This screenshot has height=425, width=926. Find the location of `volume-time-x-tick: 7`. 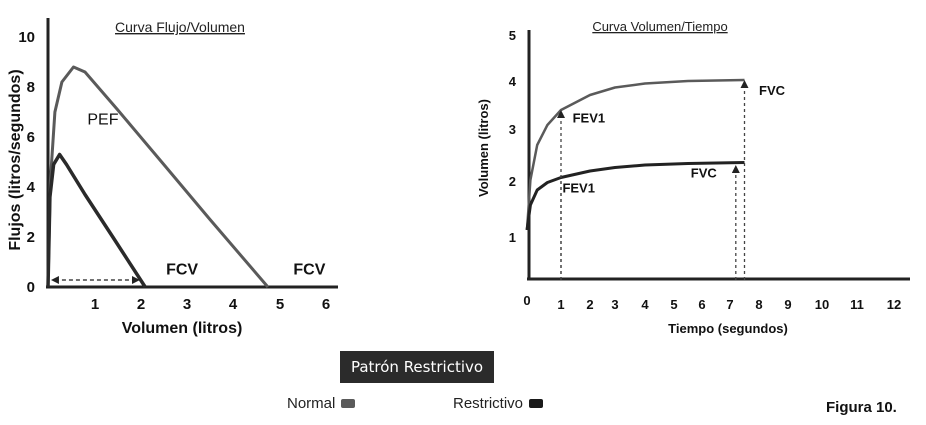

volume-time-x-tick: 7 is located at coordinates (729, 304).